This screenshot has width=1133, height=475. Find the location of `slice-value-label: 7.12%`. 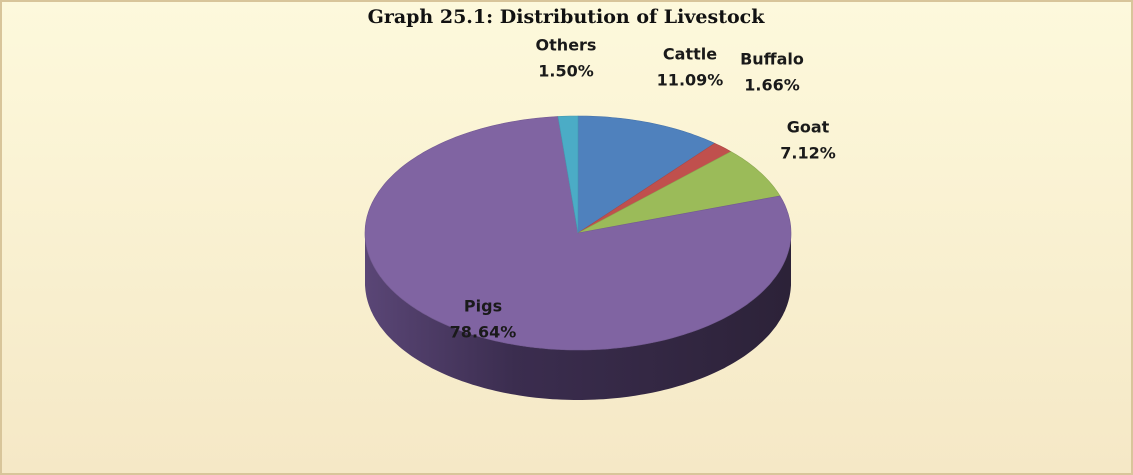

slice-value-label: 7.12% is located at coordinates (808, 153).